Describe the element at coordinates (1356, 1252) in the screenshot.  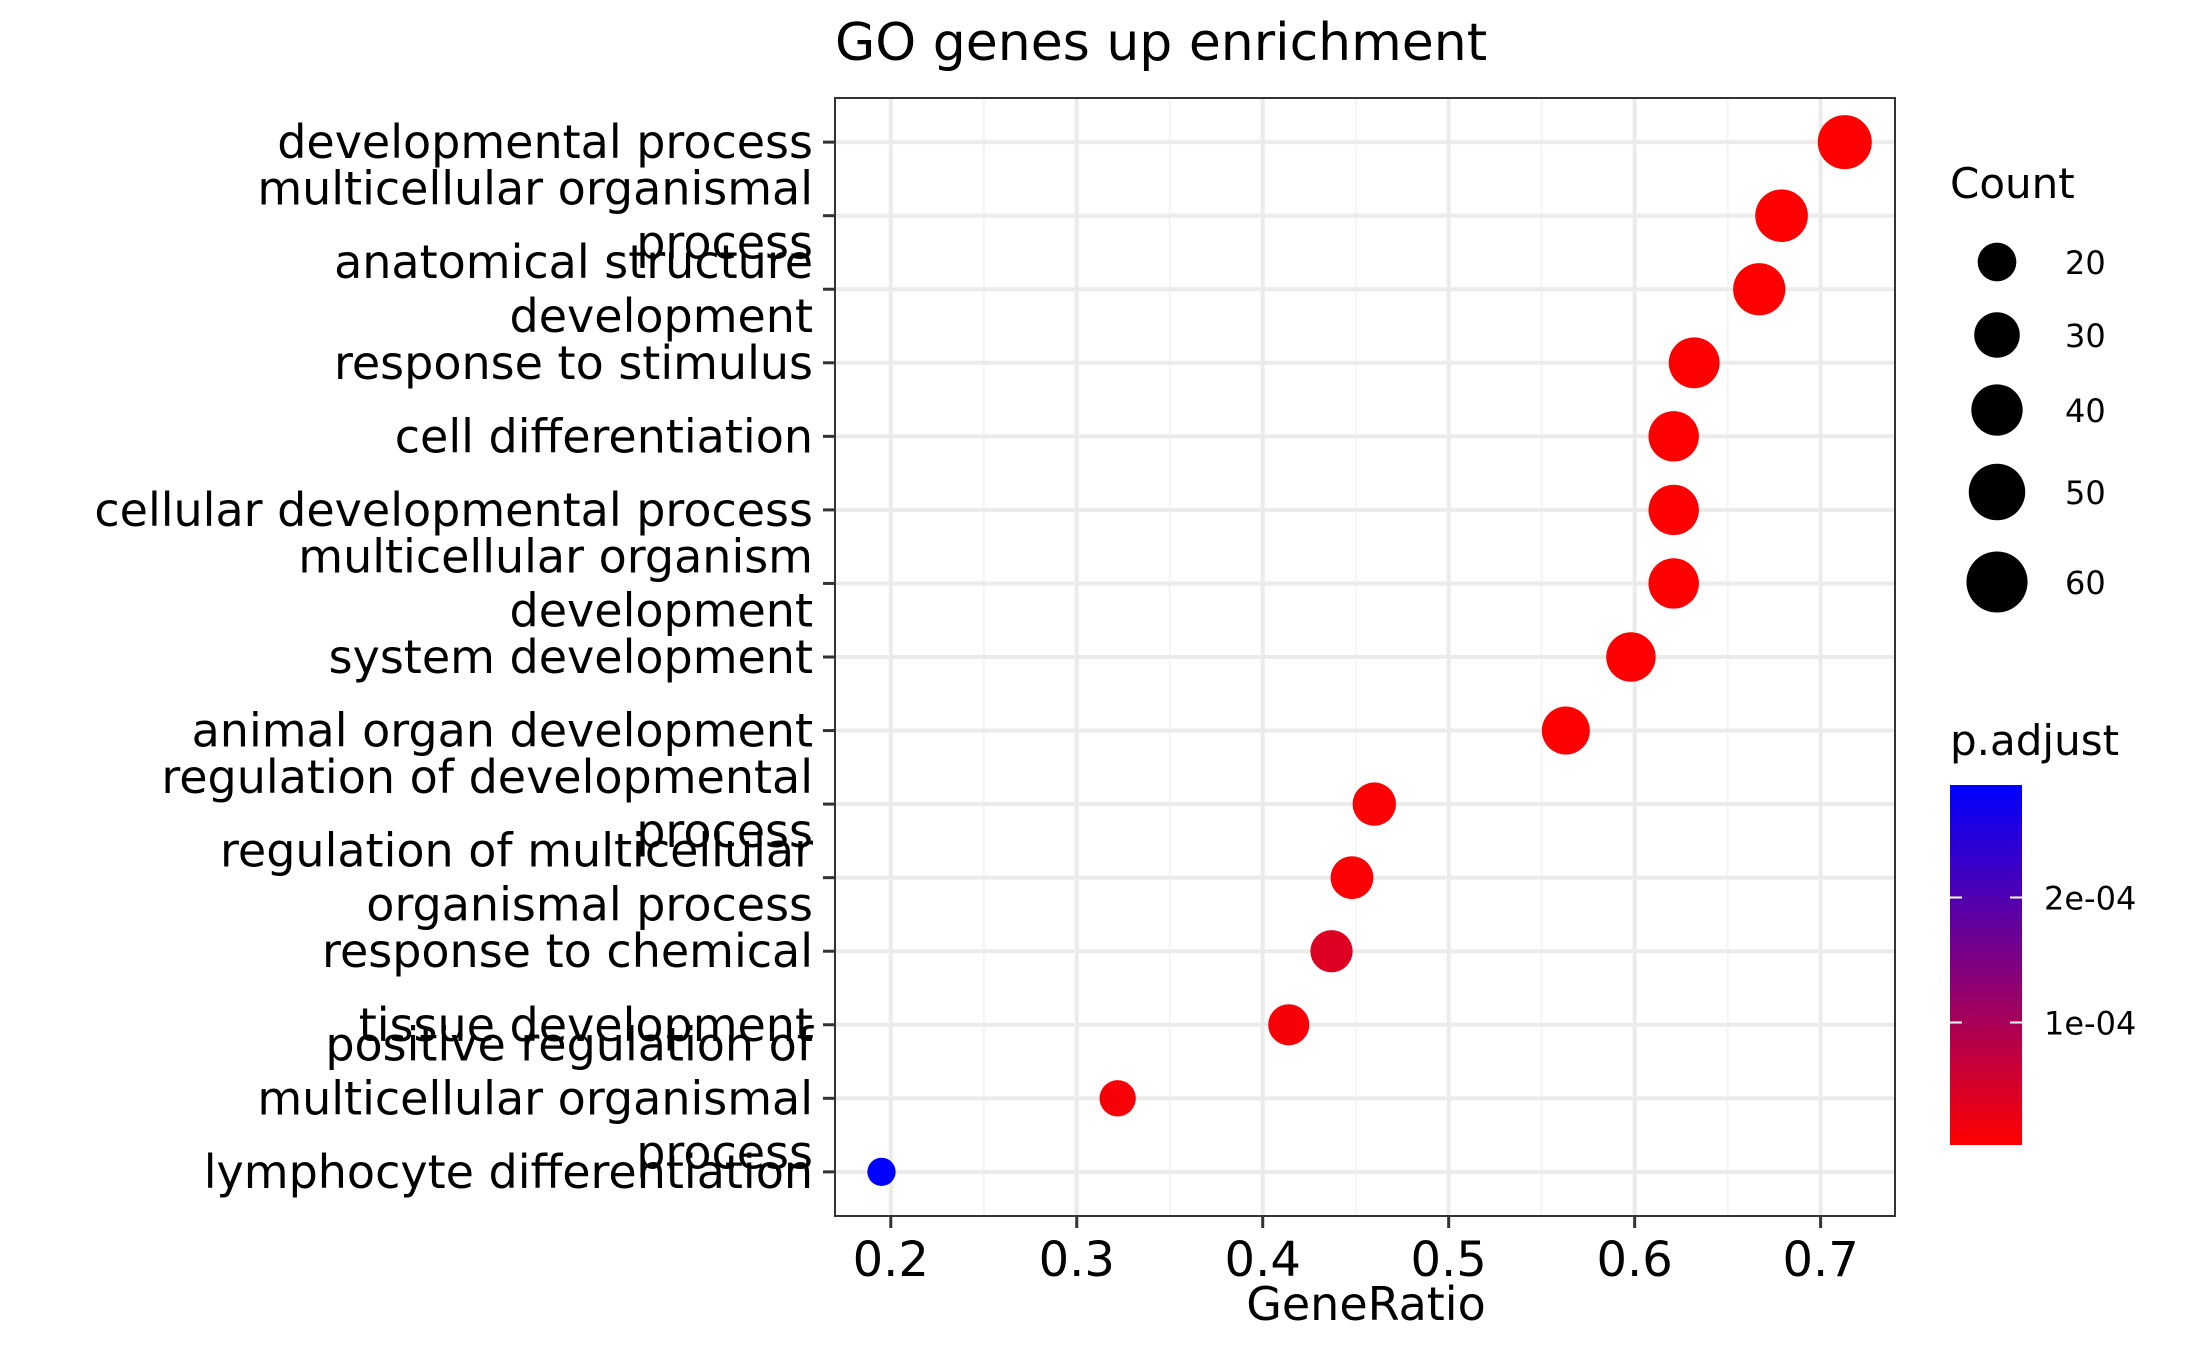
I see `x-axis: 0.2 0.3 0.4 0.5 0.6 0.7` at that location.